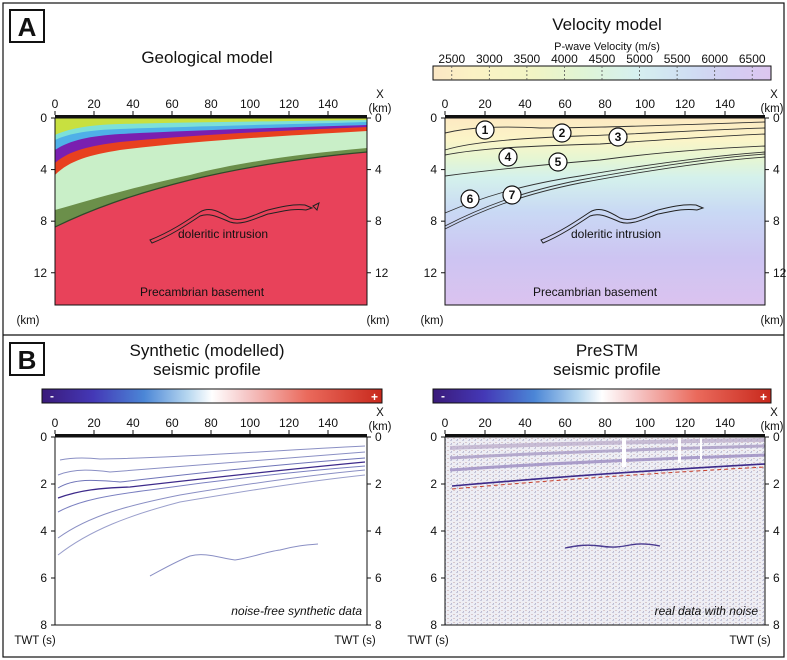 The width and height of the screenshot is (787, 660). I want to click on horizon-marker-number: 4, so click(508, 157).